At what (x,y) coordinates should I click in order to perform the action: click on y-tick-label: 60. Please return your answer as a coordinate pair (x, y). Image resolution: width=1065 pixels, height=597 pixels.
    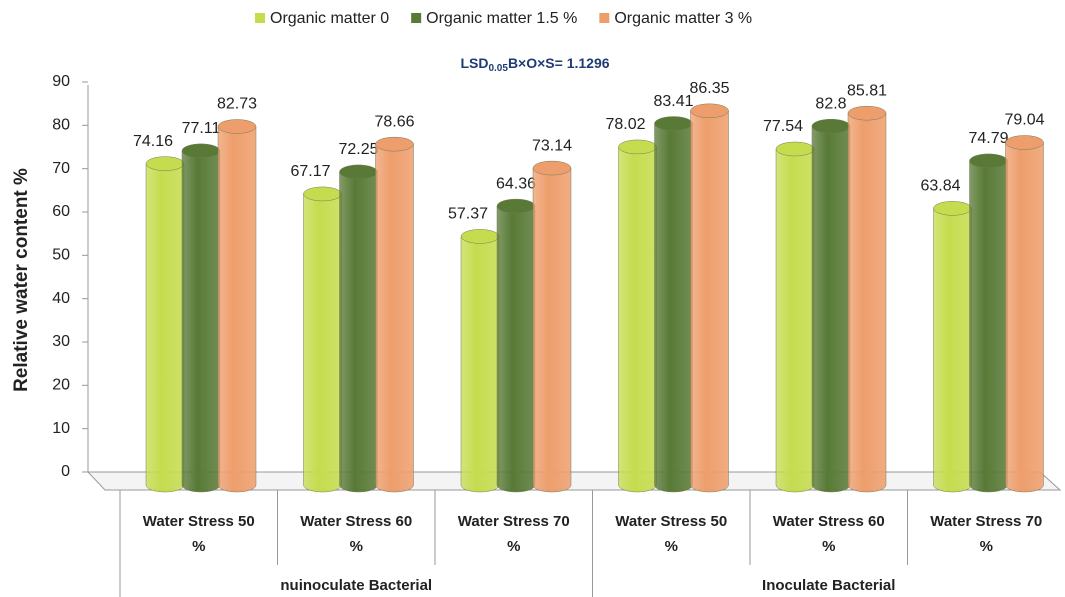
    Looking at the image, I should click on (61, 211).